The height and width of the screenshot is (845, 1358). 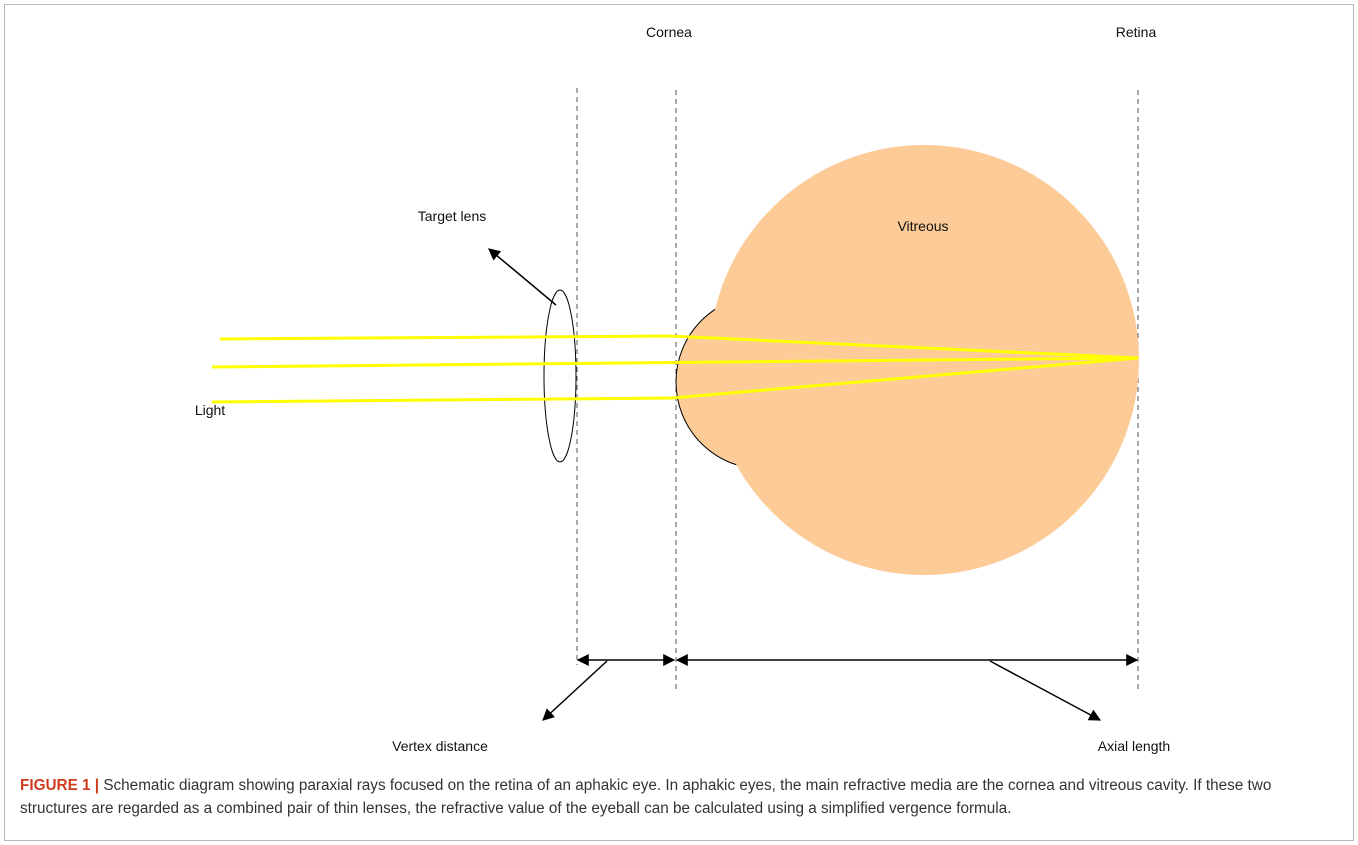 I want to click on dimension-arrows, so click(x=840, y=687).